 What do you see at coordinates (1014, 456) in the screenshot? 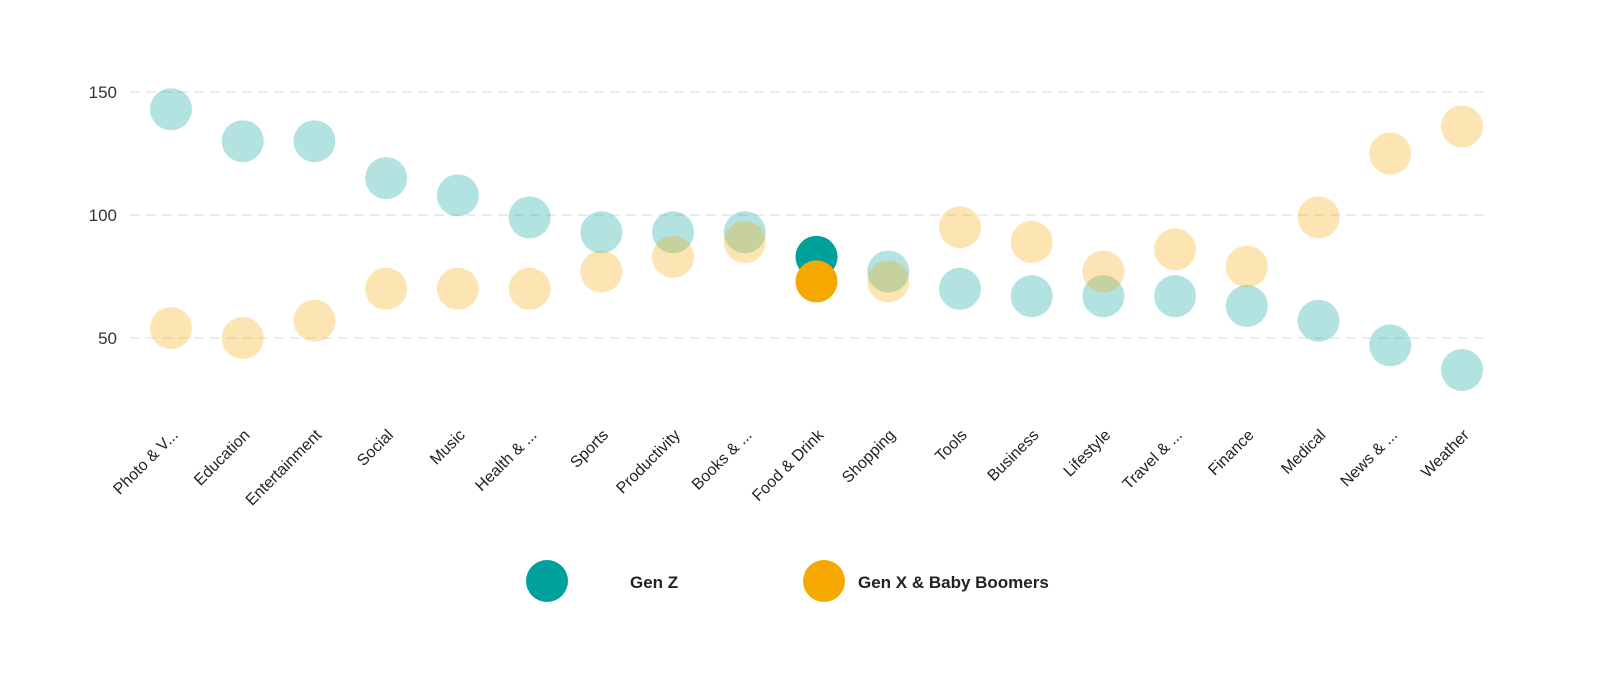
I see `x-tick-label: Business` at bounding box center [1014, 456].